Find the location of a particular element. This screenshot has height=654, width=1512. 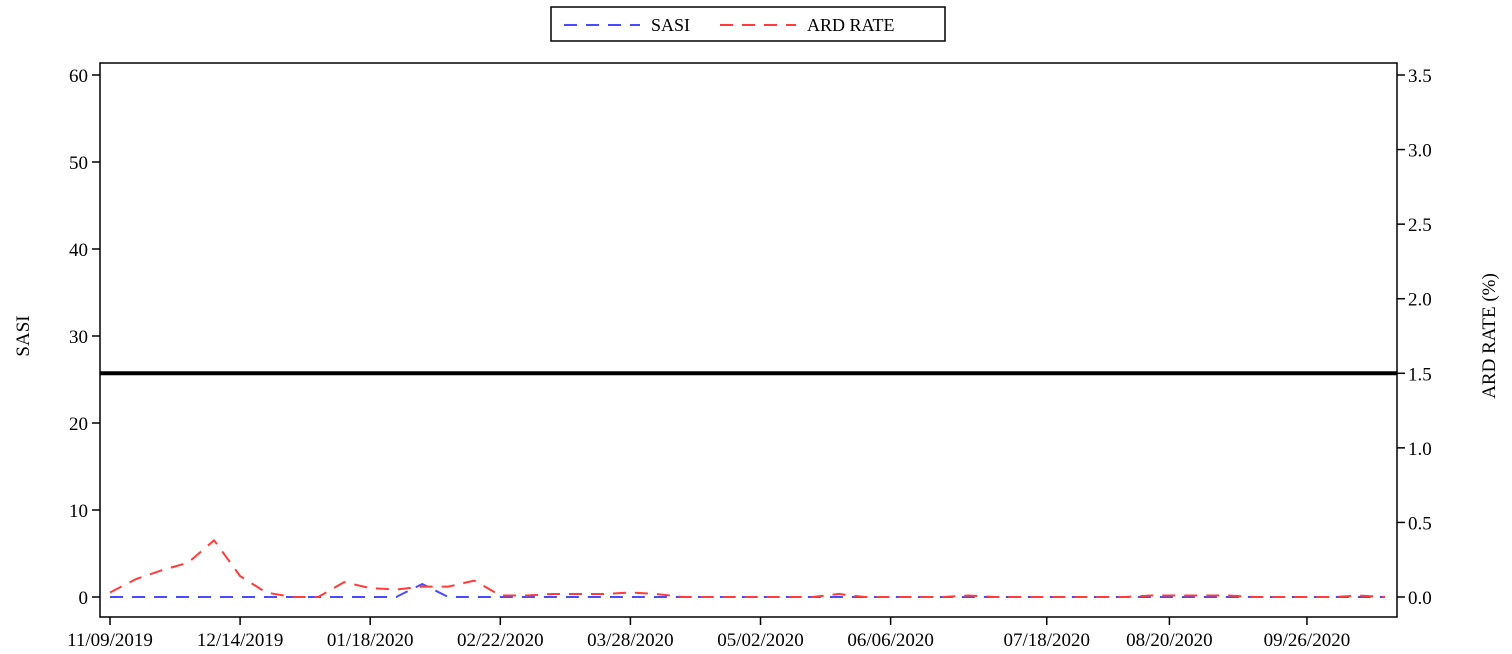

legend-sasi-label: SASI is located at coordinates (670, 25).